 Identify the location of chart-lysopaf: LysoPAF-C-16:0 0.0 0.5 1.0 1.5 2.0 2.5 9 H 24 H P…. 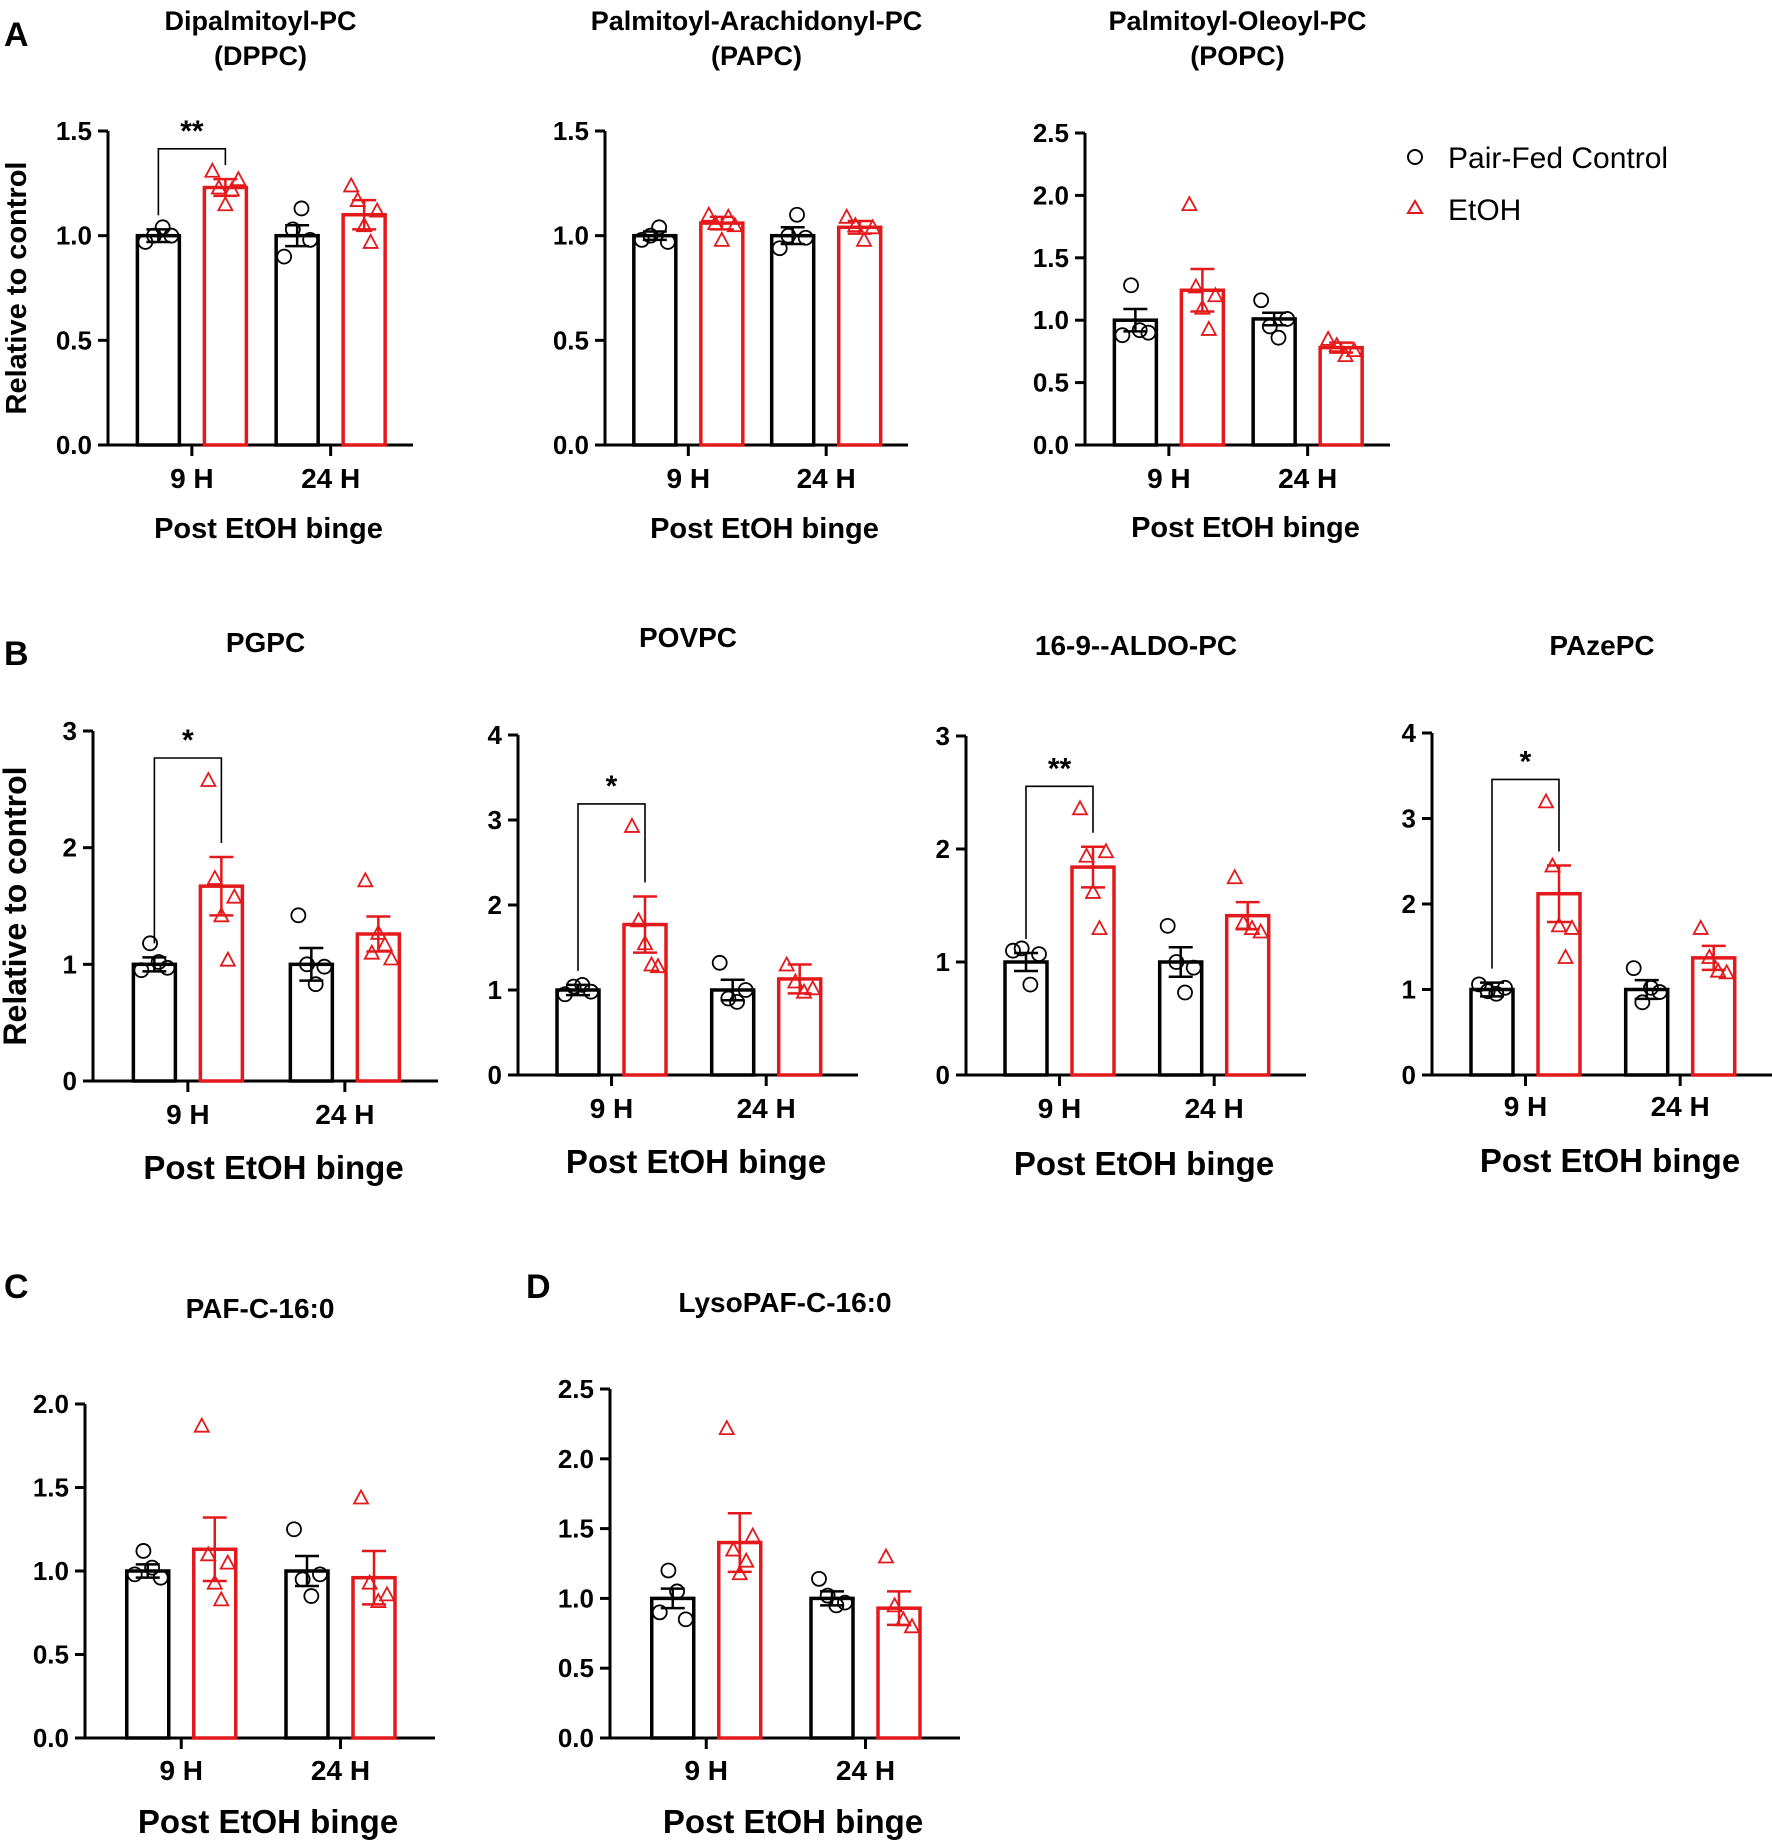
(759, 1563).